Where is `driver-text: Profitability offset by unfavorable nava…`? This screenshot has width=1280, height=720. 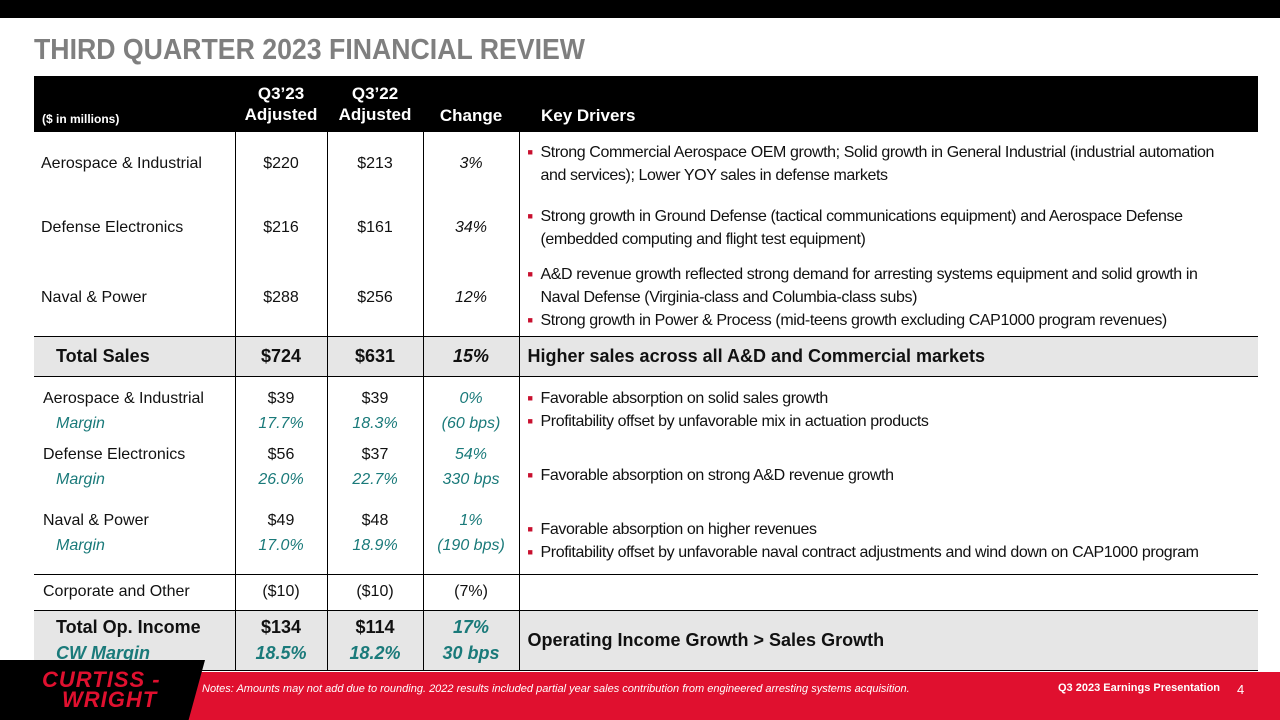
driver-text: Profitability offset by unfavorable nava… is located at coordinates (870, 552).